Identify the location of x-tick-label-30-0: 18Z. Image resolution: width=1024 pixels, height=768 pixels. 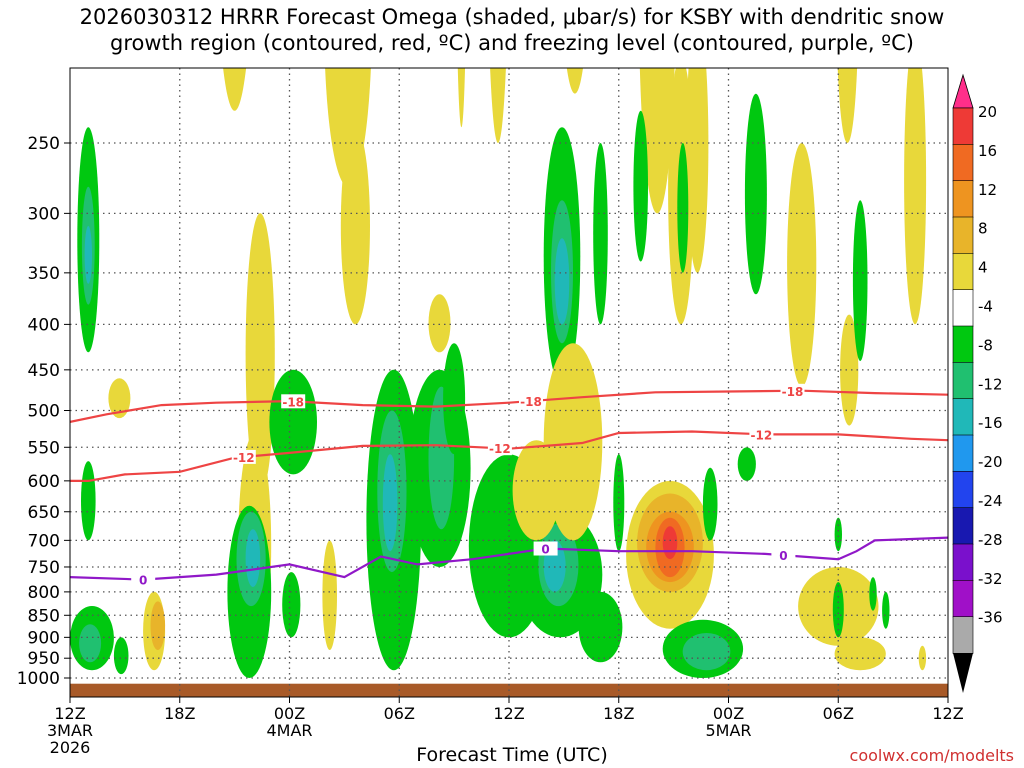
(618, 713).